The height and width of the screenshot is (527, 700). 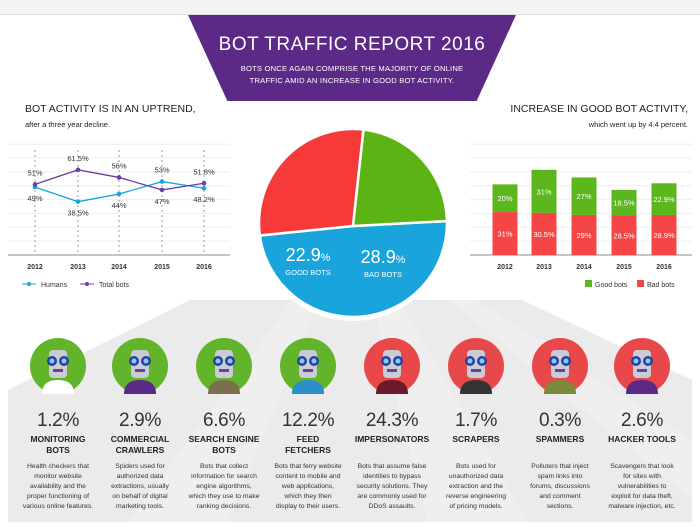 What do you see at coordinates (642, 420) in the screenshot?
I see `bot-percentage: 2.6%` at bounding box center [642, 420].